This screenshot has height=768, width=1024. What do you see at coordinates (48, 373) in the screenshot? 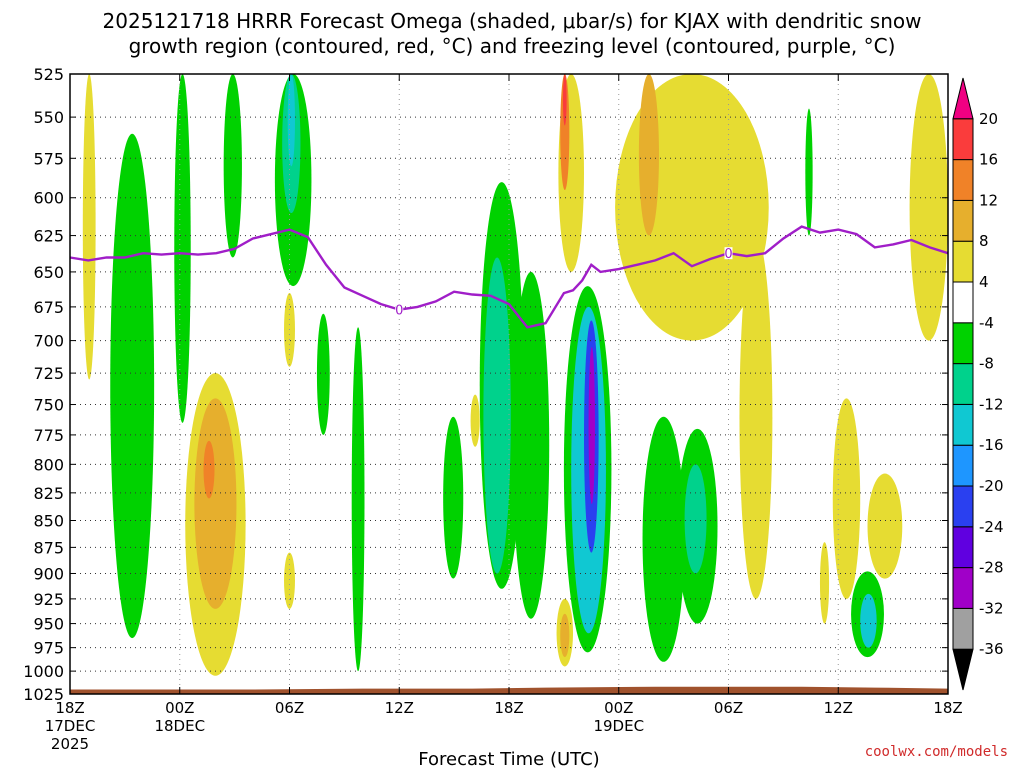
I see `pressure-tick-label: 725` at bounding box center [48, 373].